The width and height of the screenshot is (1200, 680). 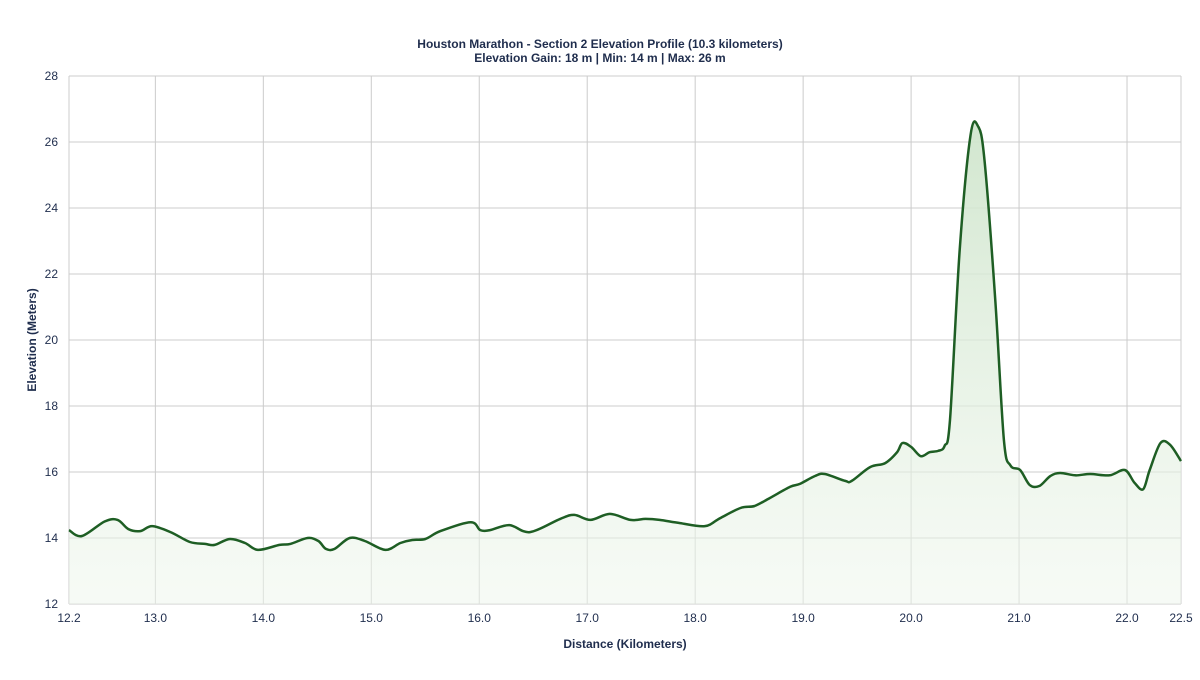 What do you see at coordinates (32, 339) in the screenshot?
I see `y-axis-label: Elevation (Meters)` at bounding box center [32, 339].